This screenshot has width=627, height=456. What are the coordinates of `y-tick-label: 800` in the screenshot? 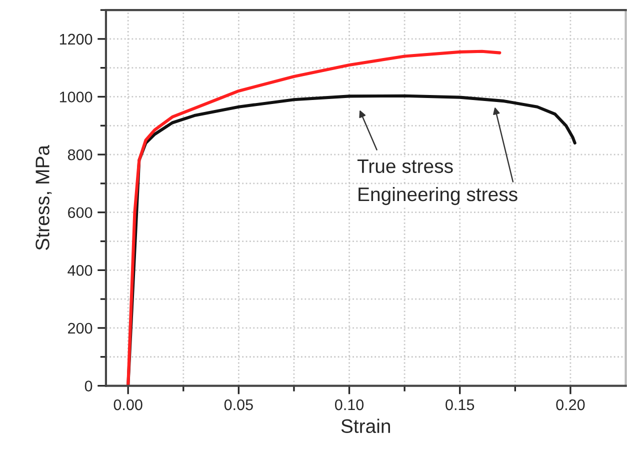 It's located at (80, 154).